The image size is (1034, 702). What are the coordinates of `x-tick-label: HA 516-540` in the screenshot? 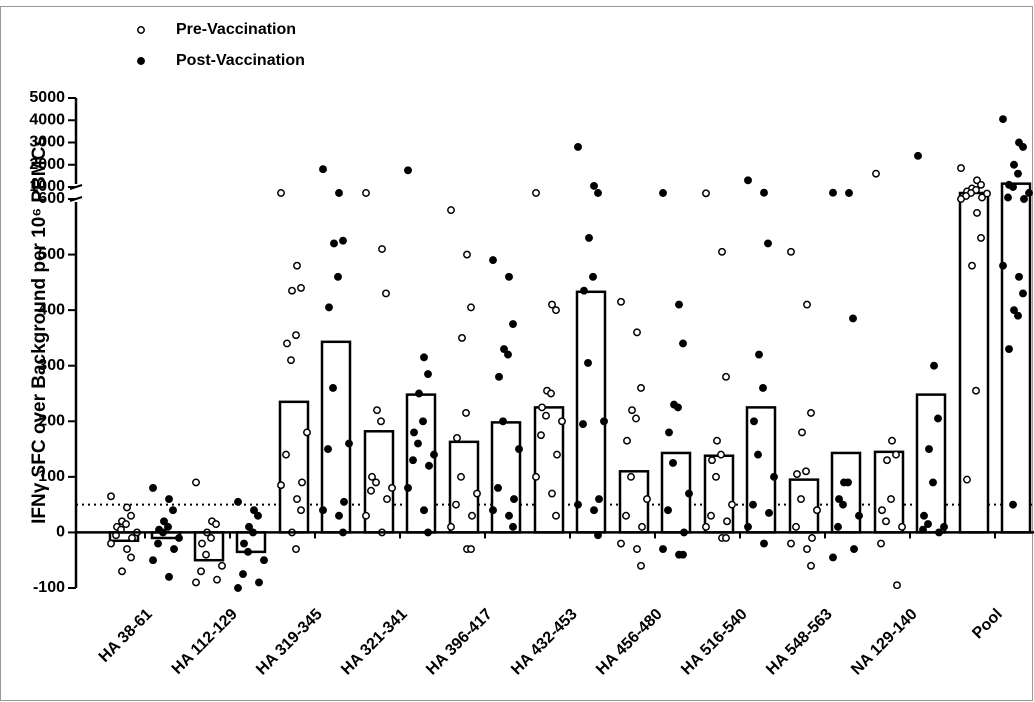 It's located at (714, 642).